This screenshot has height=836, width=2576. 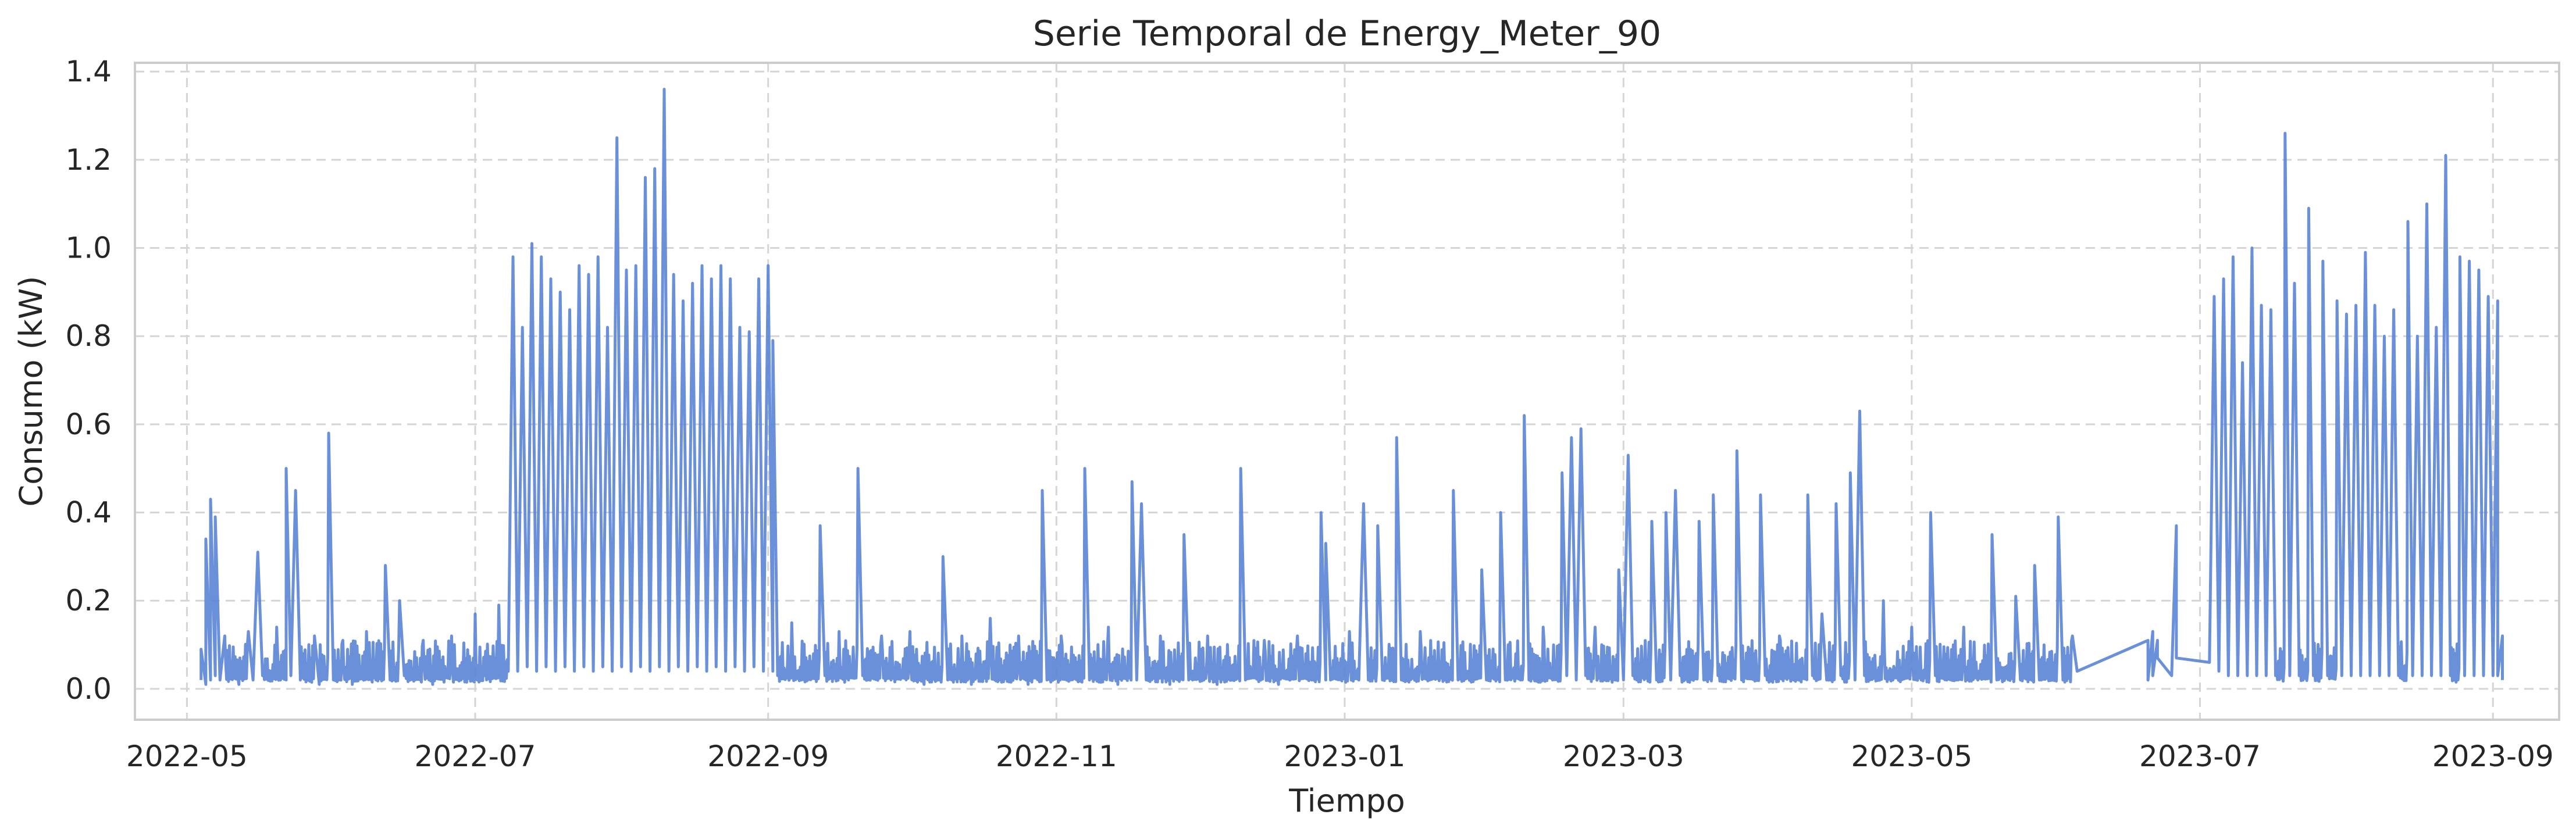 I want to click on x-tick-label: 2023-01, so click(x=1344, y=756).